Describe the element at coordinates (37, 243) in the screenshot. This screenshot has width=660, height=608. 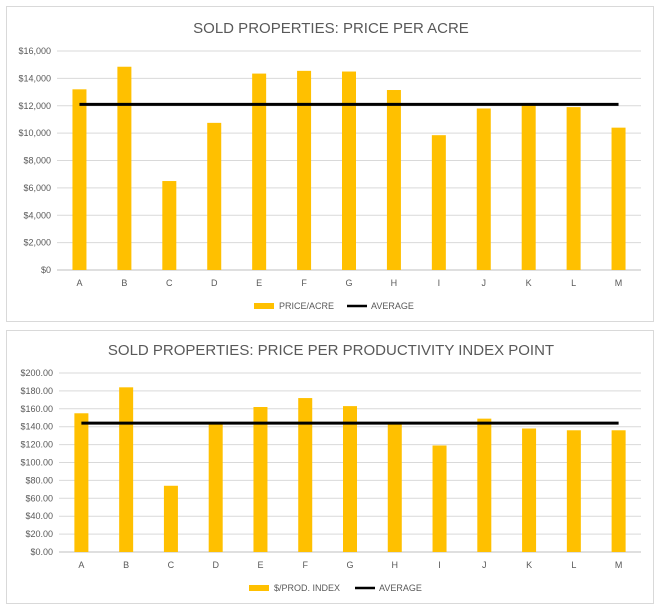
I see `y-tick-label: $2,000` at that location.